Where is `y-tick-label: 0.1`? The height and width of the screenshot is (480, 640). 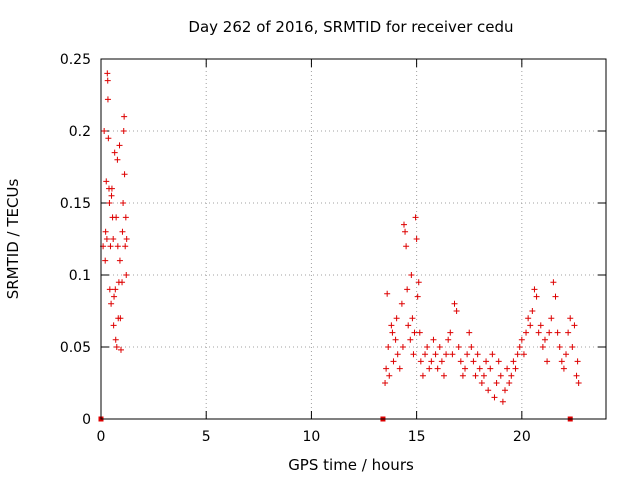 y-tick-label: 0.1 is located at coordinates (80, 276).